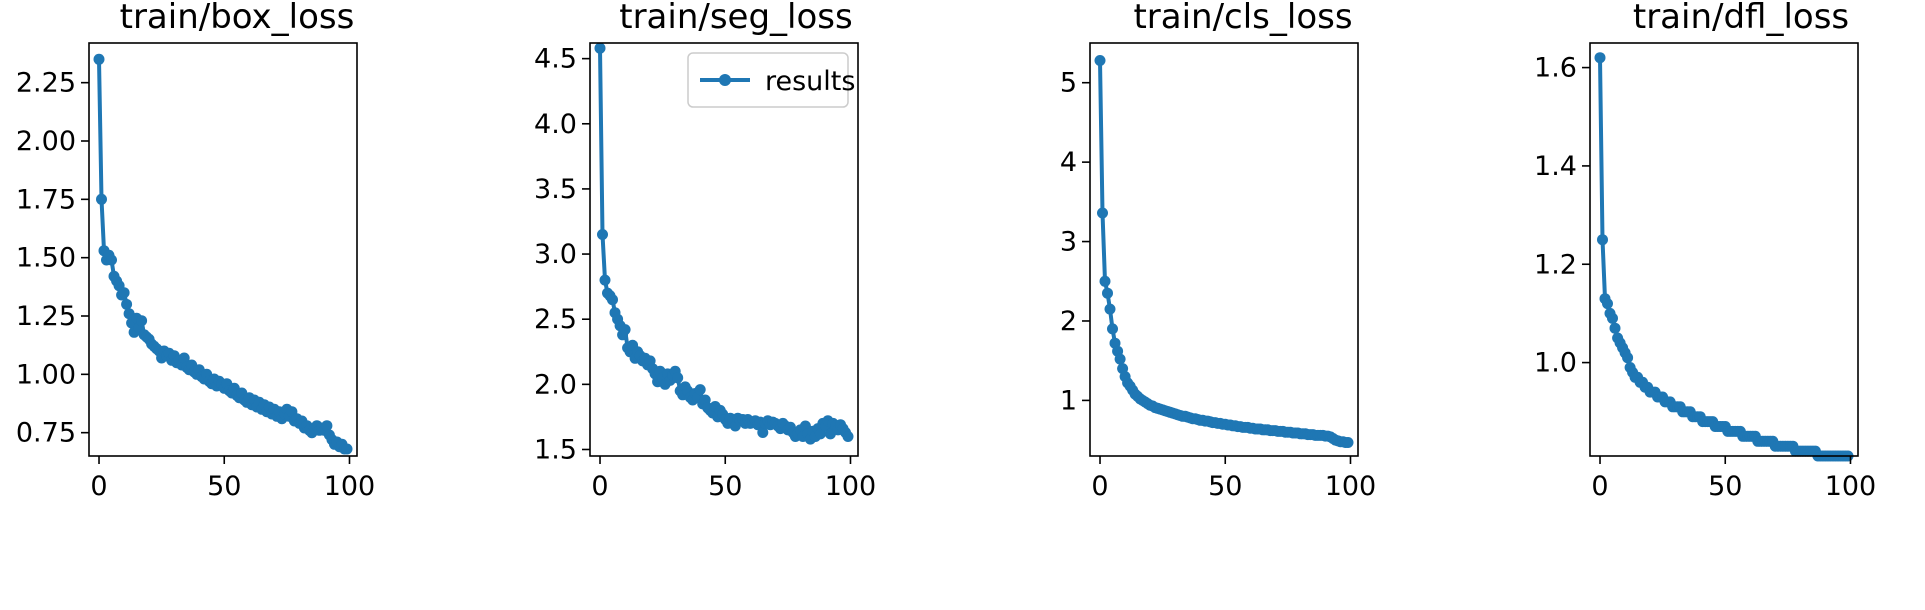 The height and width of the screenshot is (610, 1925). I want to click on panel-dfl-loss: train/dfl_loss 0 50 100 1.0 1.2 1.4 1.6, so click(1705, 251).